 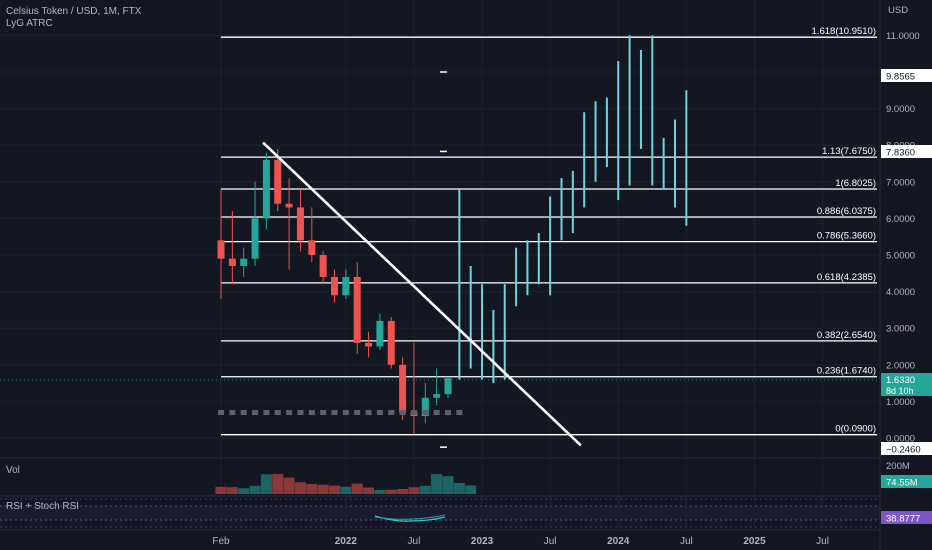 I want to click on x-tick-2: Jul, so click(x=414, y=541).